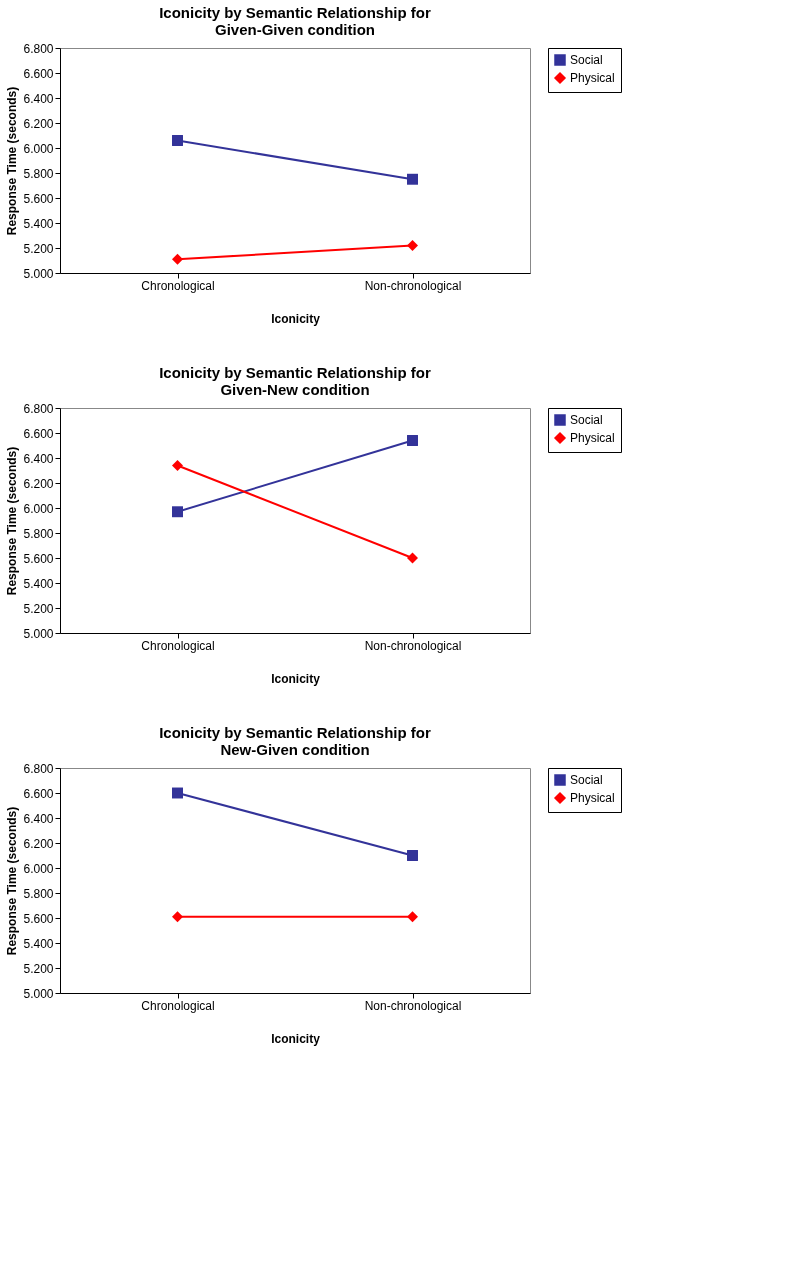 This screenshot has height=1270, width=810. Describe the element at coordinates (295, 21) in the screenshot. I see `chart-title: Iconicity by Semantic Relationship for Given-Given condition` at that location.